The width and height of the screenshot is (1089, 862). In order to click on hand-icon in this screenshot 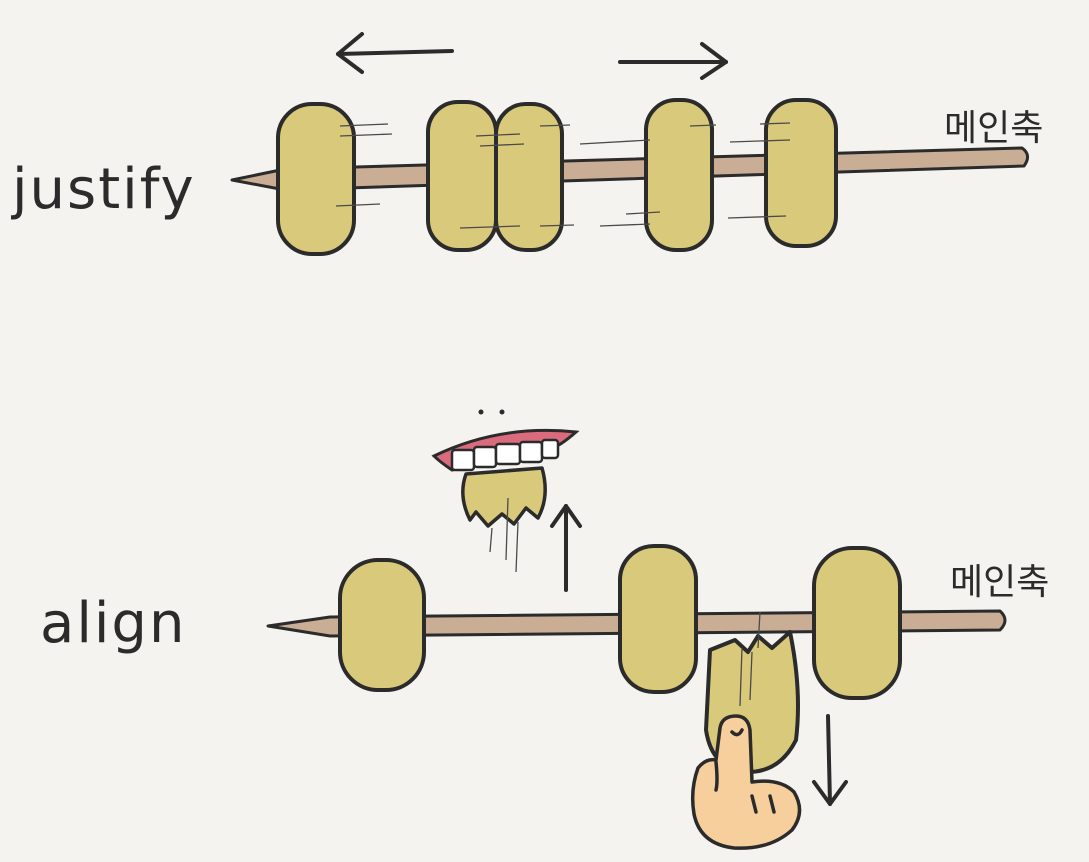, I will do `click(746, 782)`.